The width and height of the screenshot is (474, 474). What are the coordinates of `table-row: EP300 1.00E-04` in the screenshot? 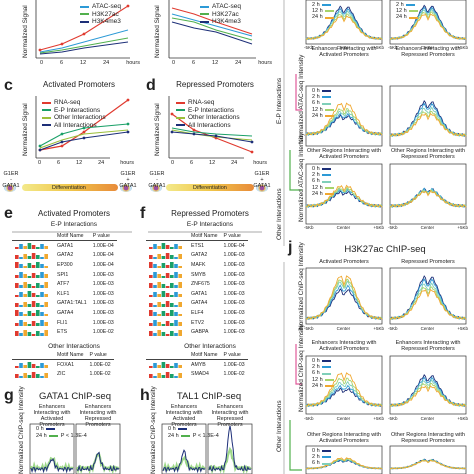 It's located at (64, 265).